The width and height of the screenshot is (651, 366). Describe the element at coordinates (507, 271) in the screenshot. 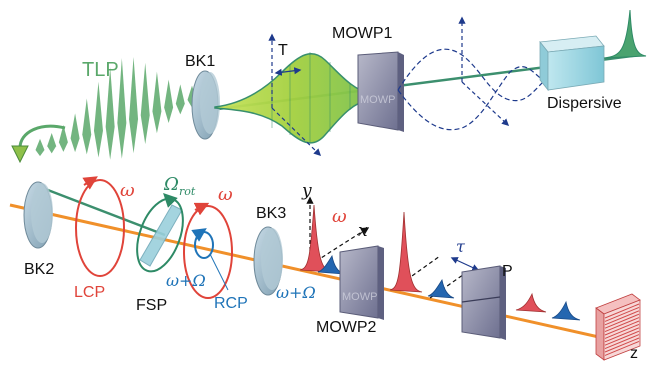

I see `p-label: P` at that location.